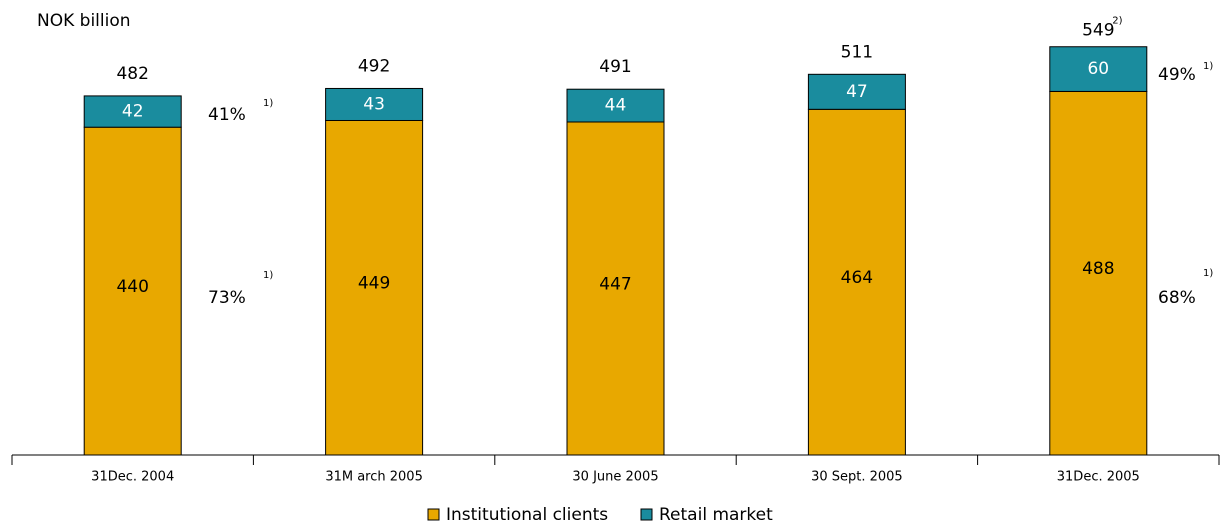  Describe the element at coordinates (132, 287) in the screenshot. I see `value-label: 440` at that location.